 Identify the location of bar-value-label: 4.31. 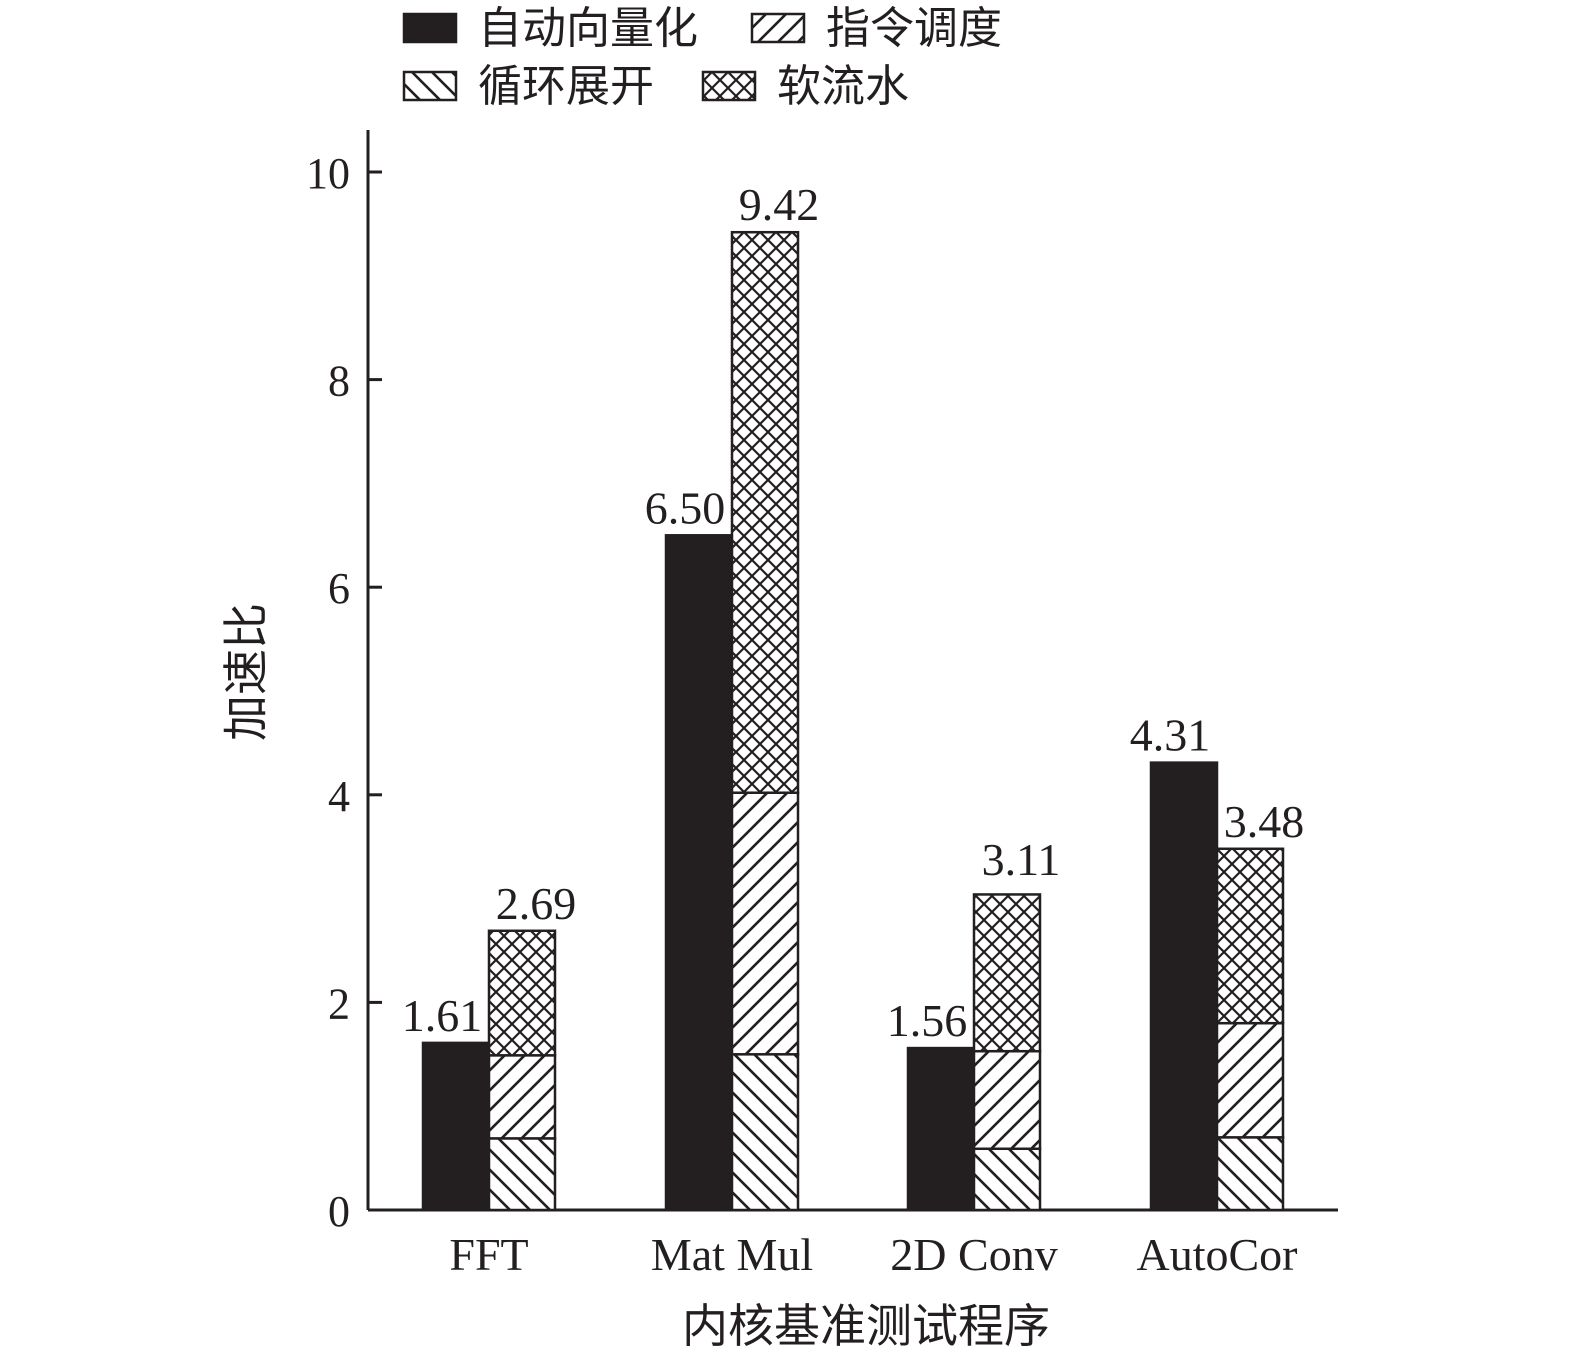
(1170, 735).